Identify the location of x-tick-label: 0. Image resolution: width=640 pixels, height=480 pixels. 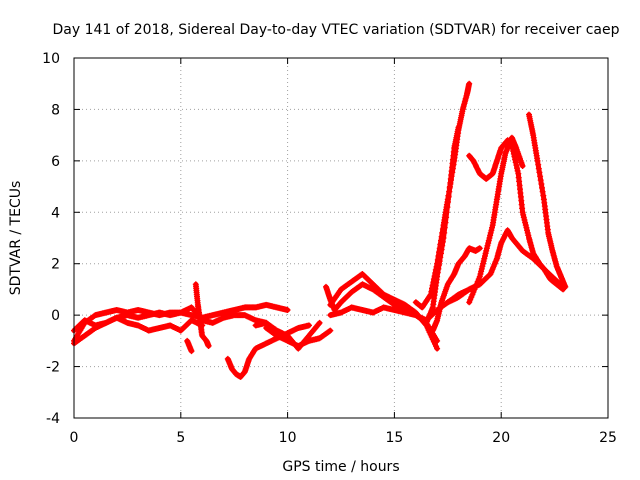
(74, 438).